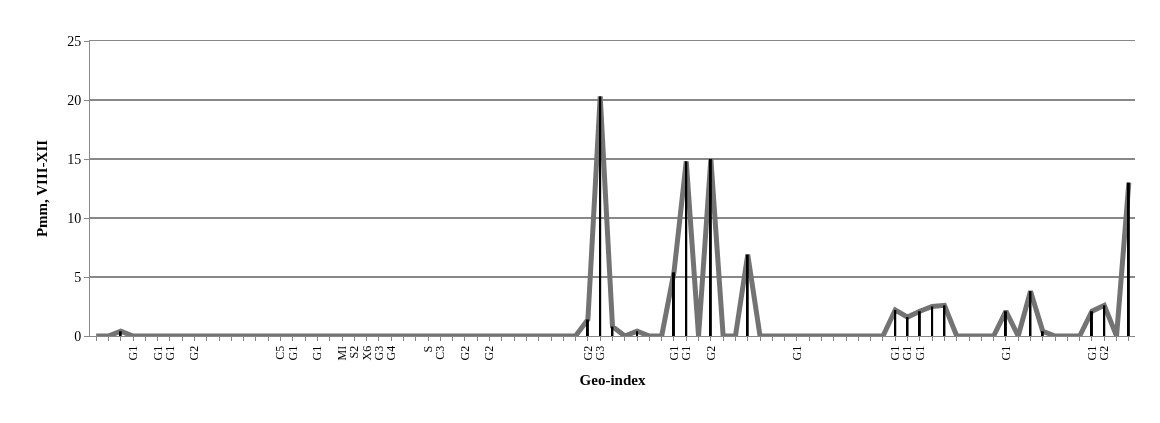 The width and height of the screenshot is (1160, 423). What do you see at coordinates (74, 41) in the screenshot?
I see `y-tick-label: 25` at bounding box center [74, 41].